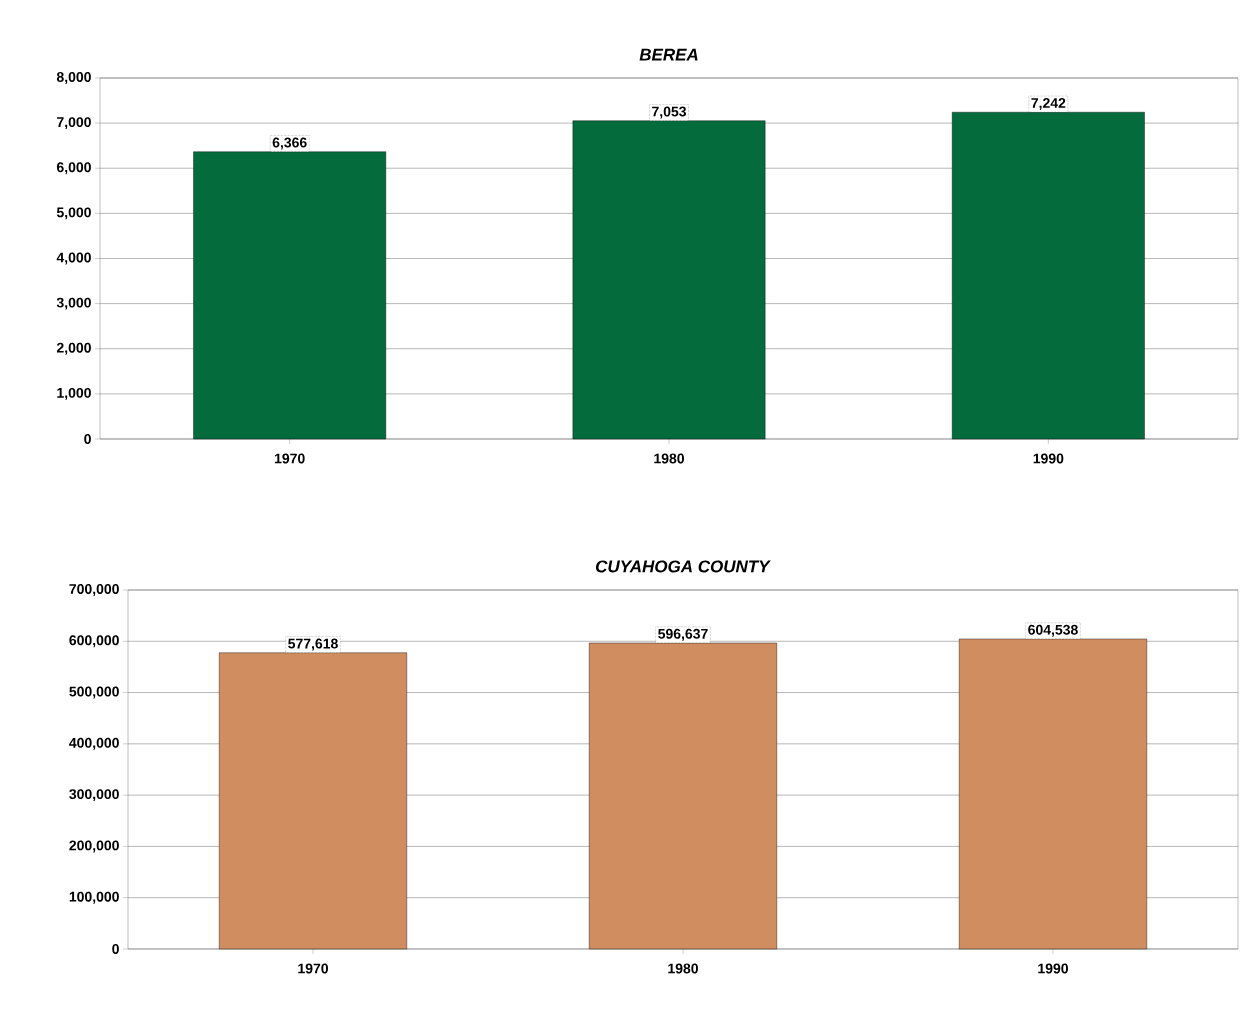  What do you see at coordinates (94, 795) in the screenshot?
I see `y-tick-label: 300,000` at bounding box center [94, 795].